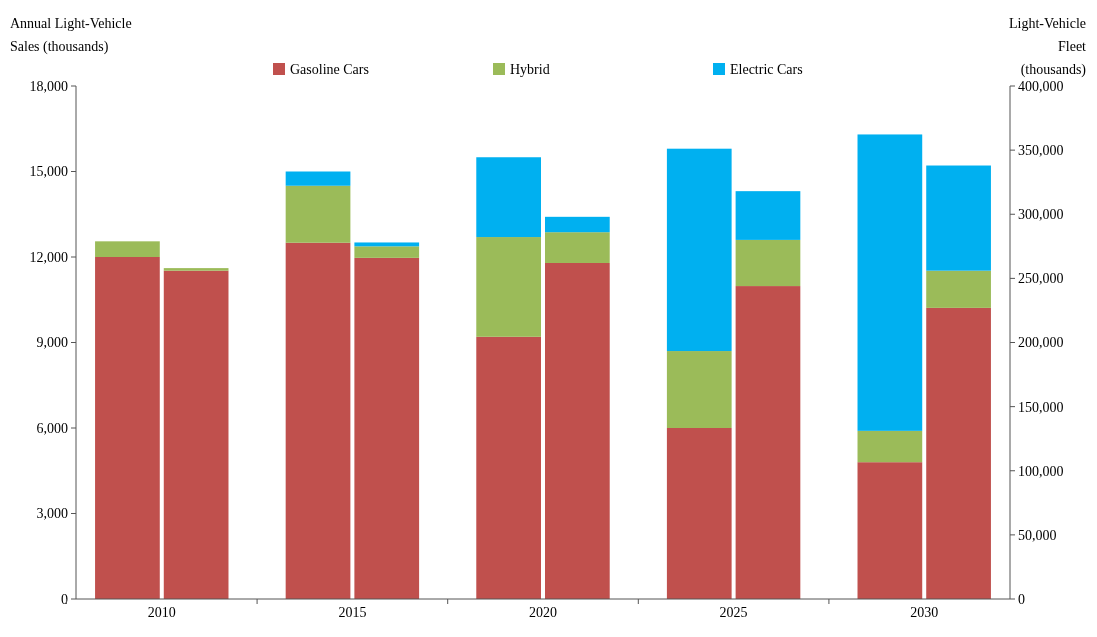 This screenshot has height=637, width=1097. Describe the element at coordinates (530, 69) in the screenshot. I see `legend-label: Hybrid` at that location.